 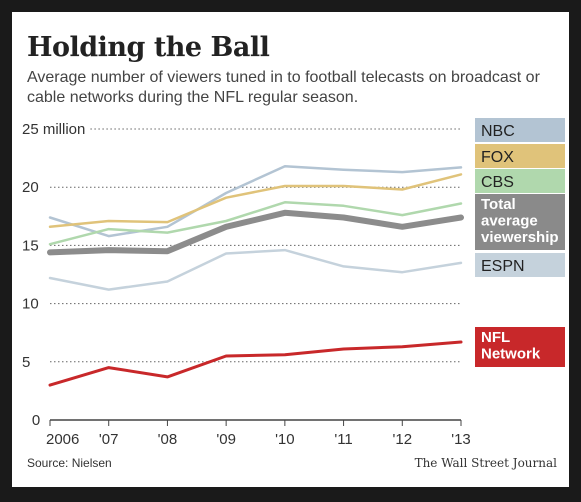 I want to click on y-tick-label: 20, so click(x=30, y=187).